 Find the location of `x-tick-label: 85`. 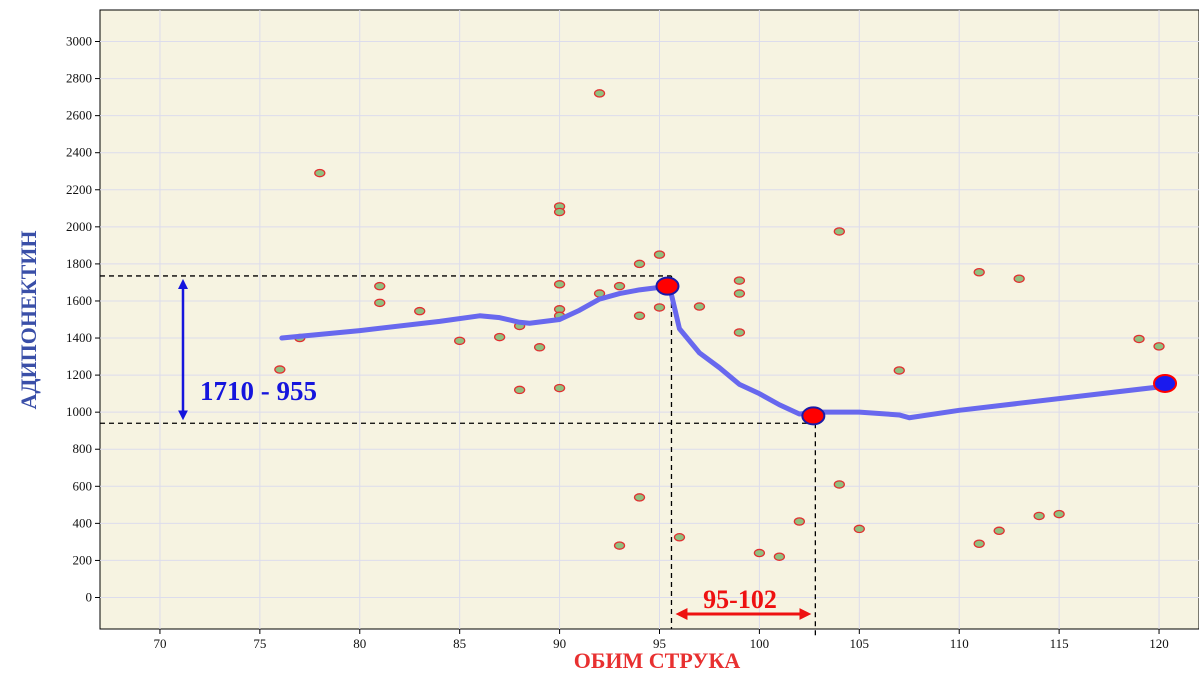

x-tick-label: 85 is located at coordinates (459, 643).